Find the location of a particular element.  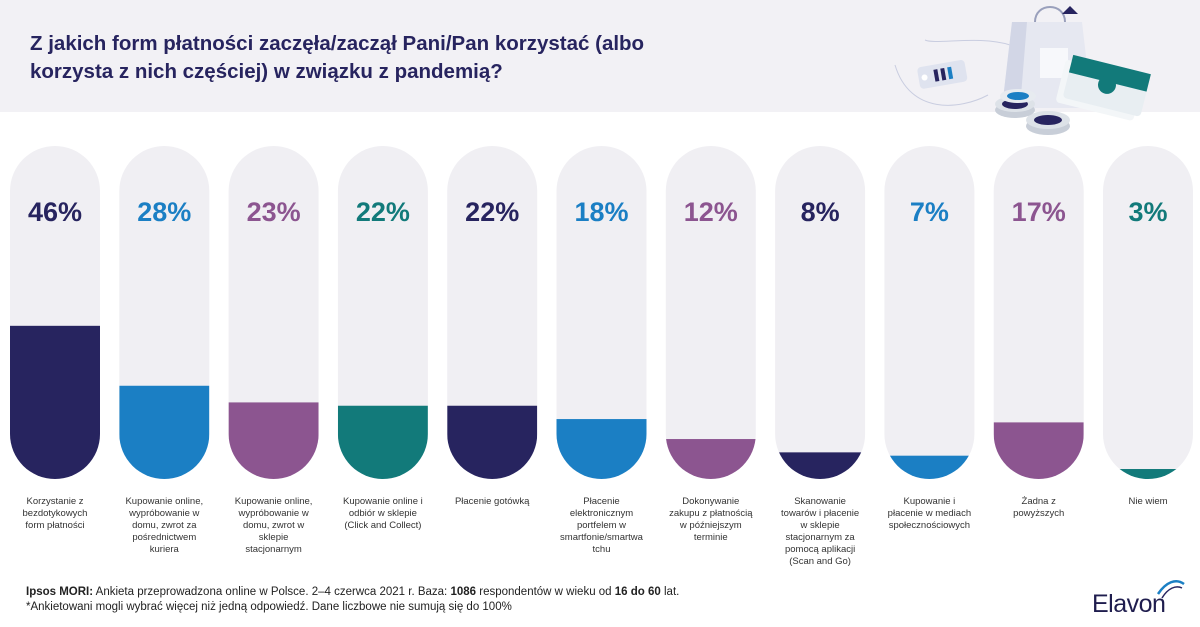

category-label-line: tchu is located at coordinates (601, 549).